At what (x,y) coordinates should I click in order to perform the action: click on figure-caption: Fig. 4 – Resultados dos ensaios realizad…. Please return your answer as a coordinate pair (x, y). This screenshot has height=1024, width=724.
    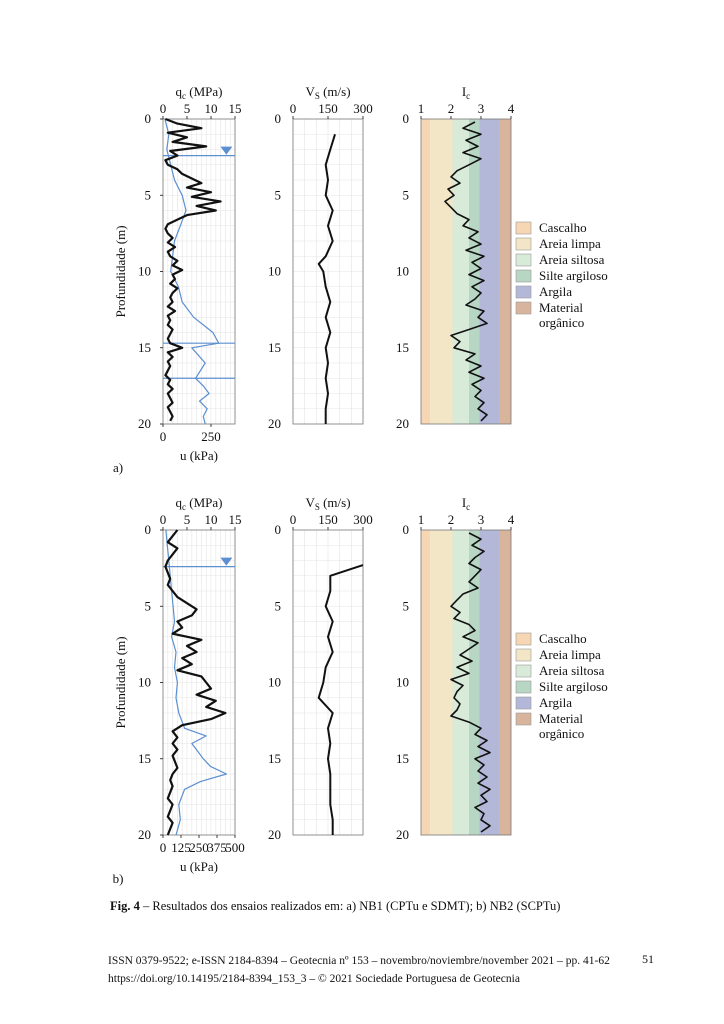
    Looking at the image, I should click on (335, 906).